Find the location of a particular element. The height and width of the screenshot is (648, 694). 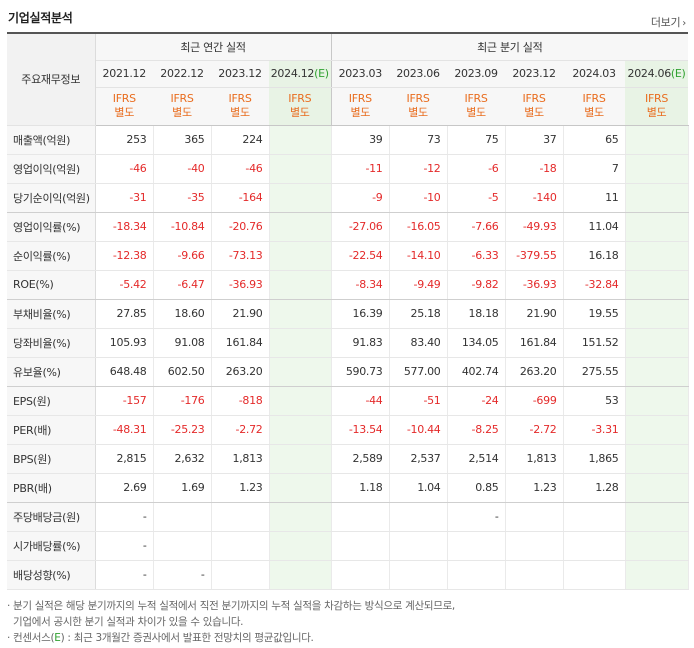

value-cell: -22.54 is located at coordinates (360, 256).